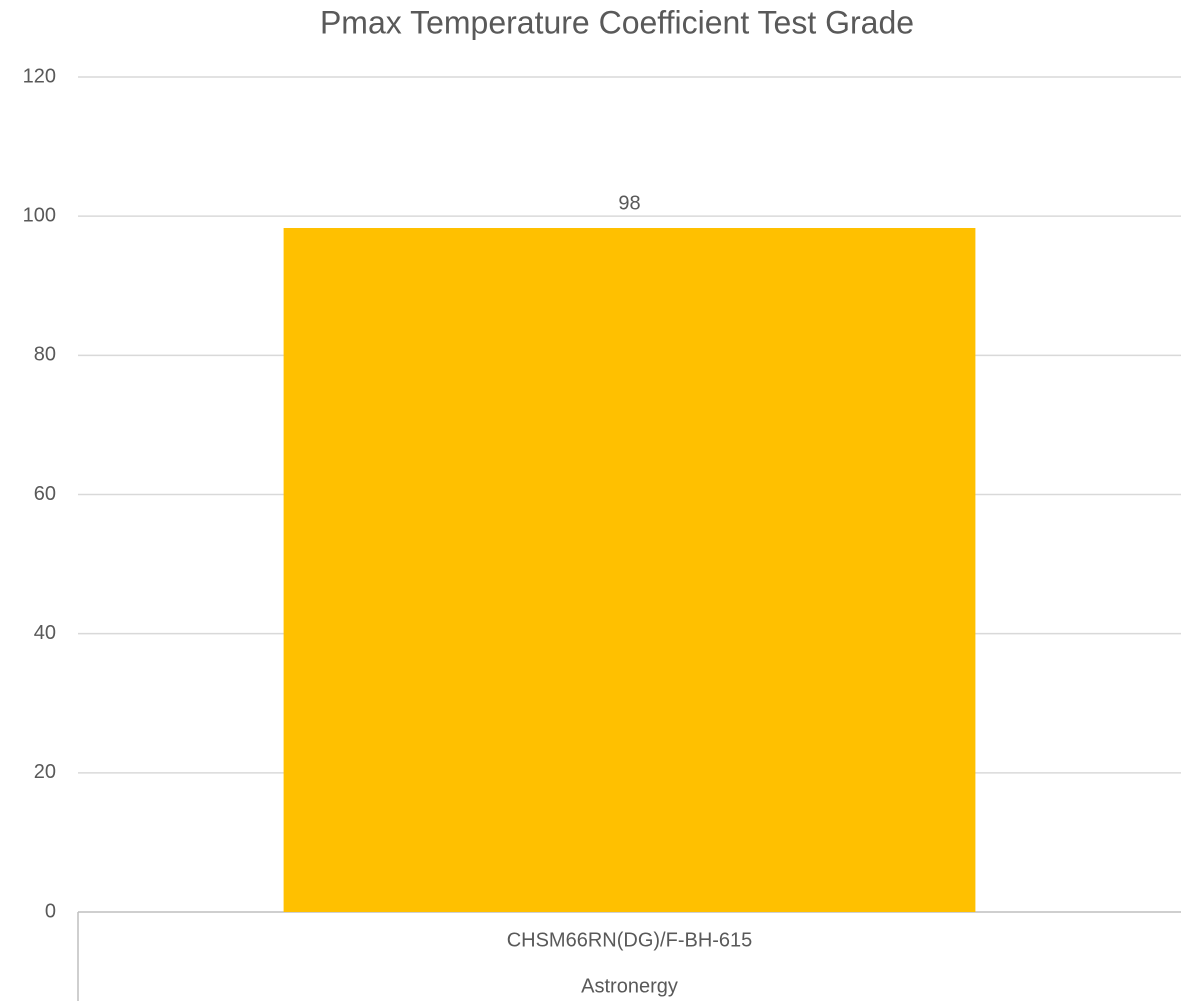  What do you see at coordinates (39, 215) in the screenshot?
I see `y-tick-label: 100` at bounding box center [39, 215].